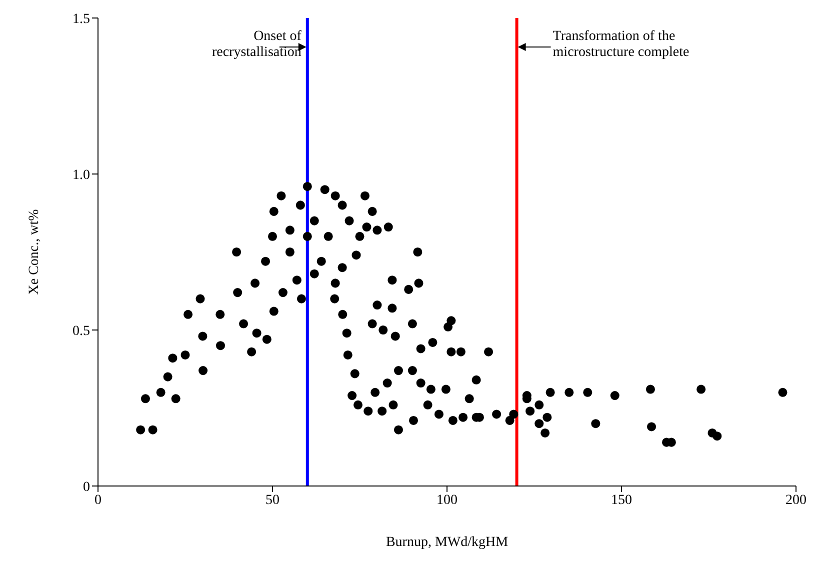 The height and width of the screenshot is (575, 814). What do you see at coordinates (86, 487) in the screenshot?
I see `y-tick-label: 0` at bounding box center [86, 487].